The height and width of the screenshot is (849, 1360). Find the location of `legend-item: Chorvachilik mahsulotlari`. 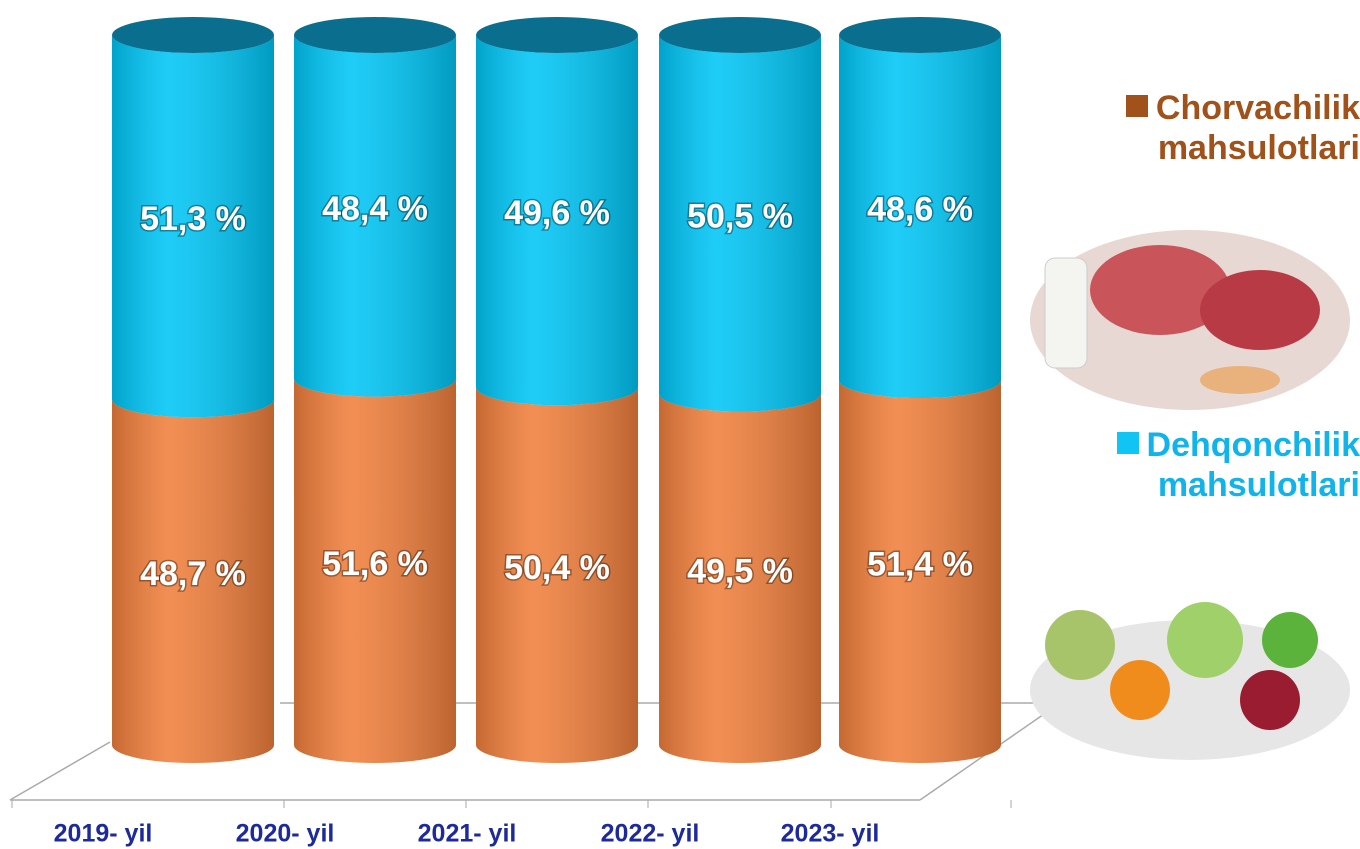

legend-item: Chorvachilik mahsulotlari is located at coordinates (1215, 128).